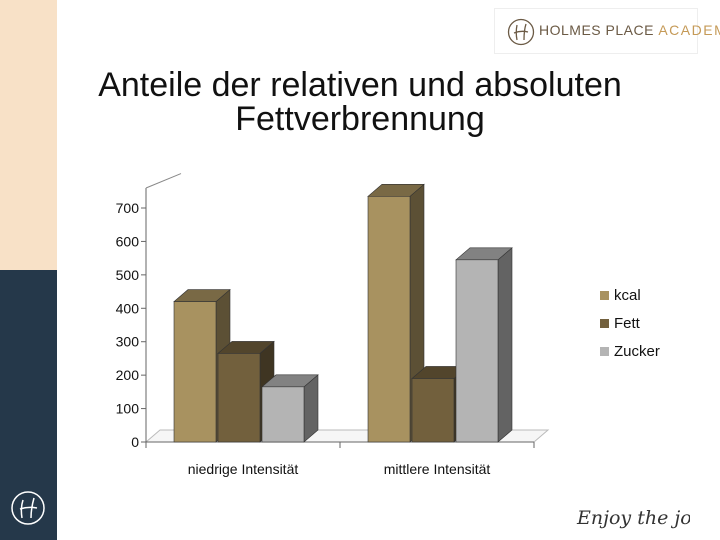  Describe the element at coordinates (128, 208) in the screenshot. I see `y-tick-label: 700` at that location.